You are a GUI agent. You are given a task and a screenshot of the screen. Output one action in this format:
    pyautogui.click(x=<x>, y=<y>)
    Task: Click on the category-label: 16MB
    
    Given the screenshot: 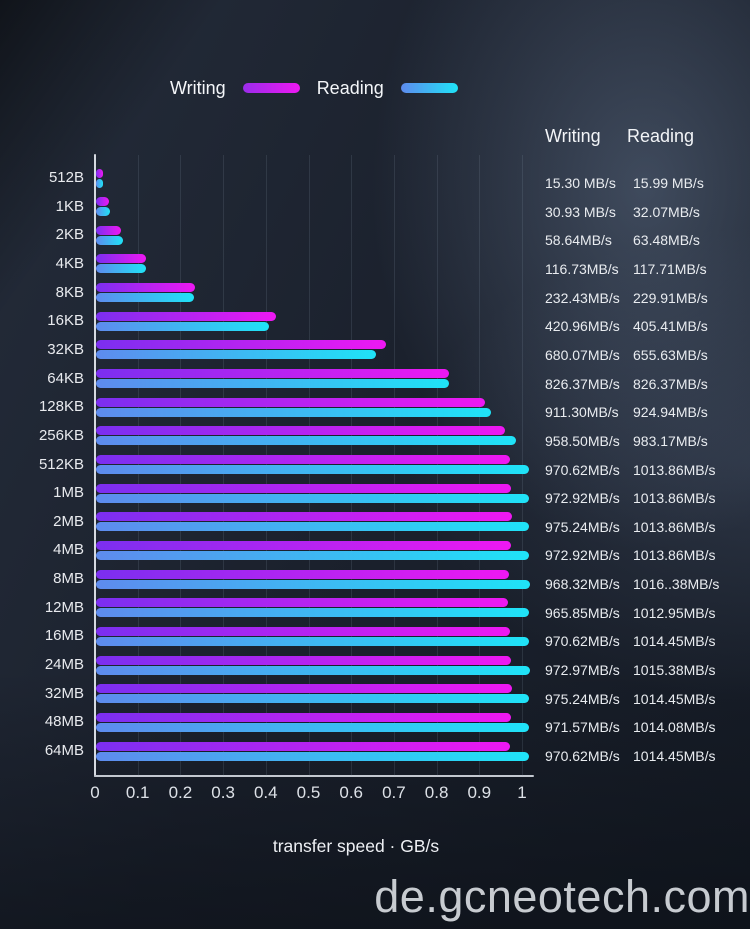 What is the action you would take?
    pyautogui.click(x=64, y=636)
    